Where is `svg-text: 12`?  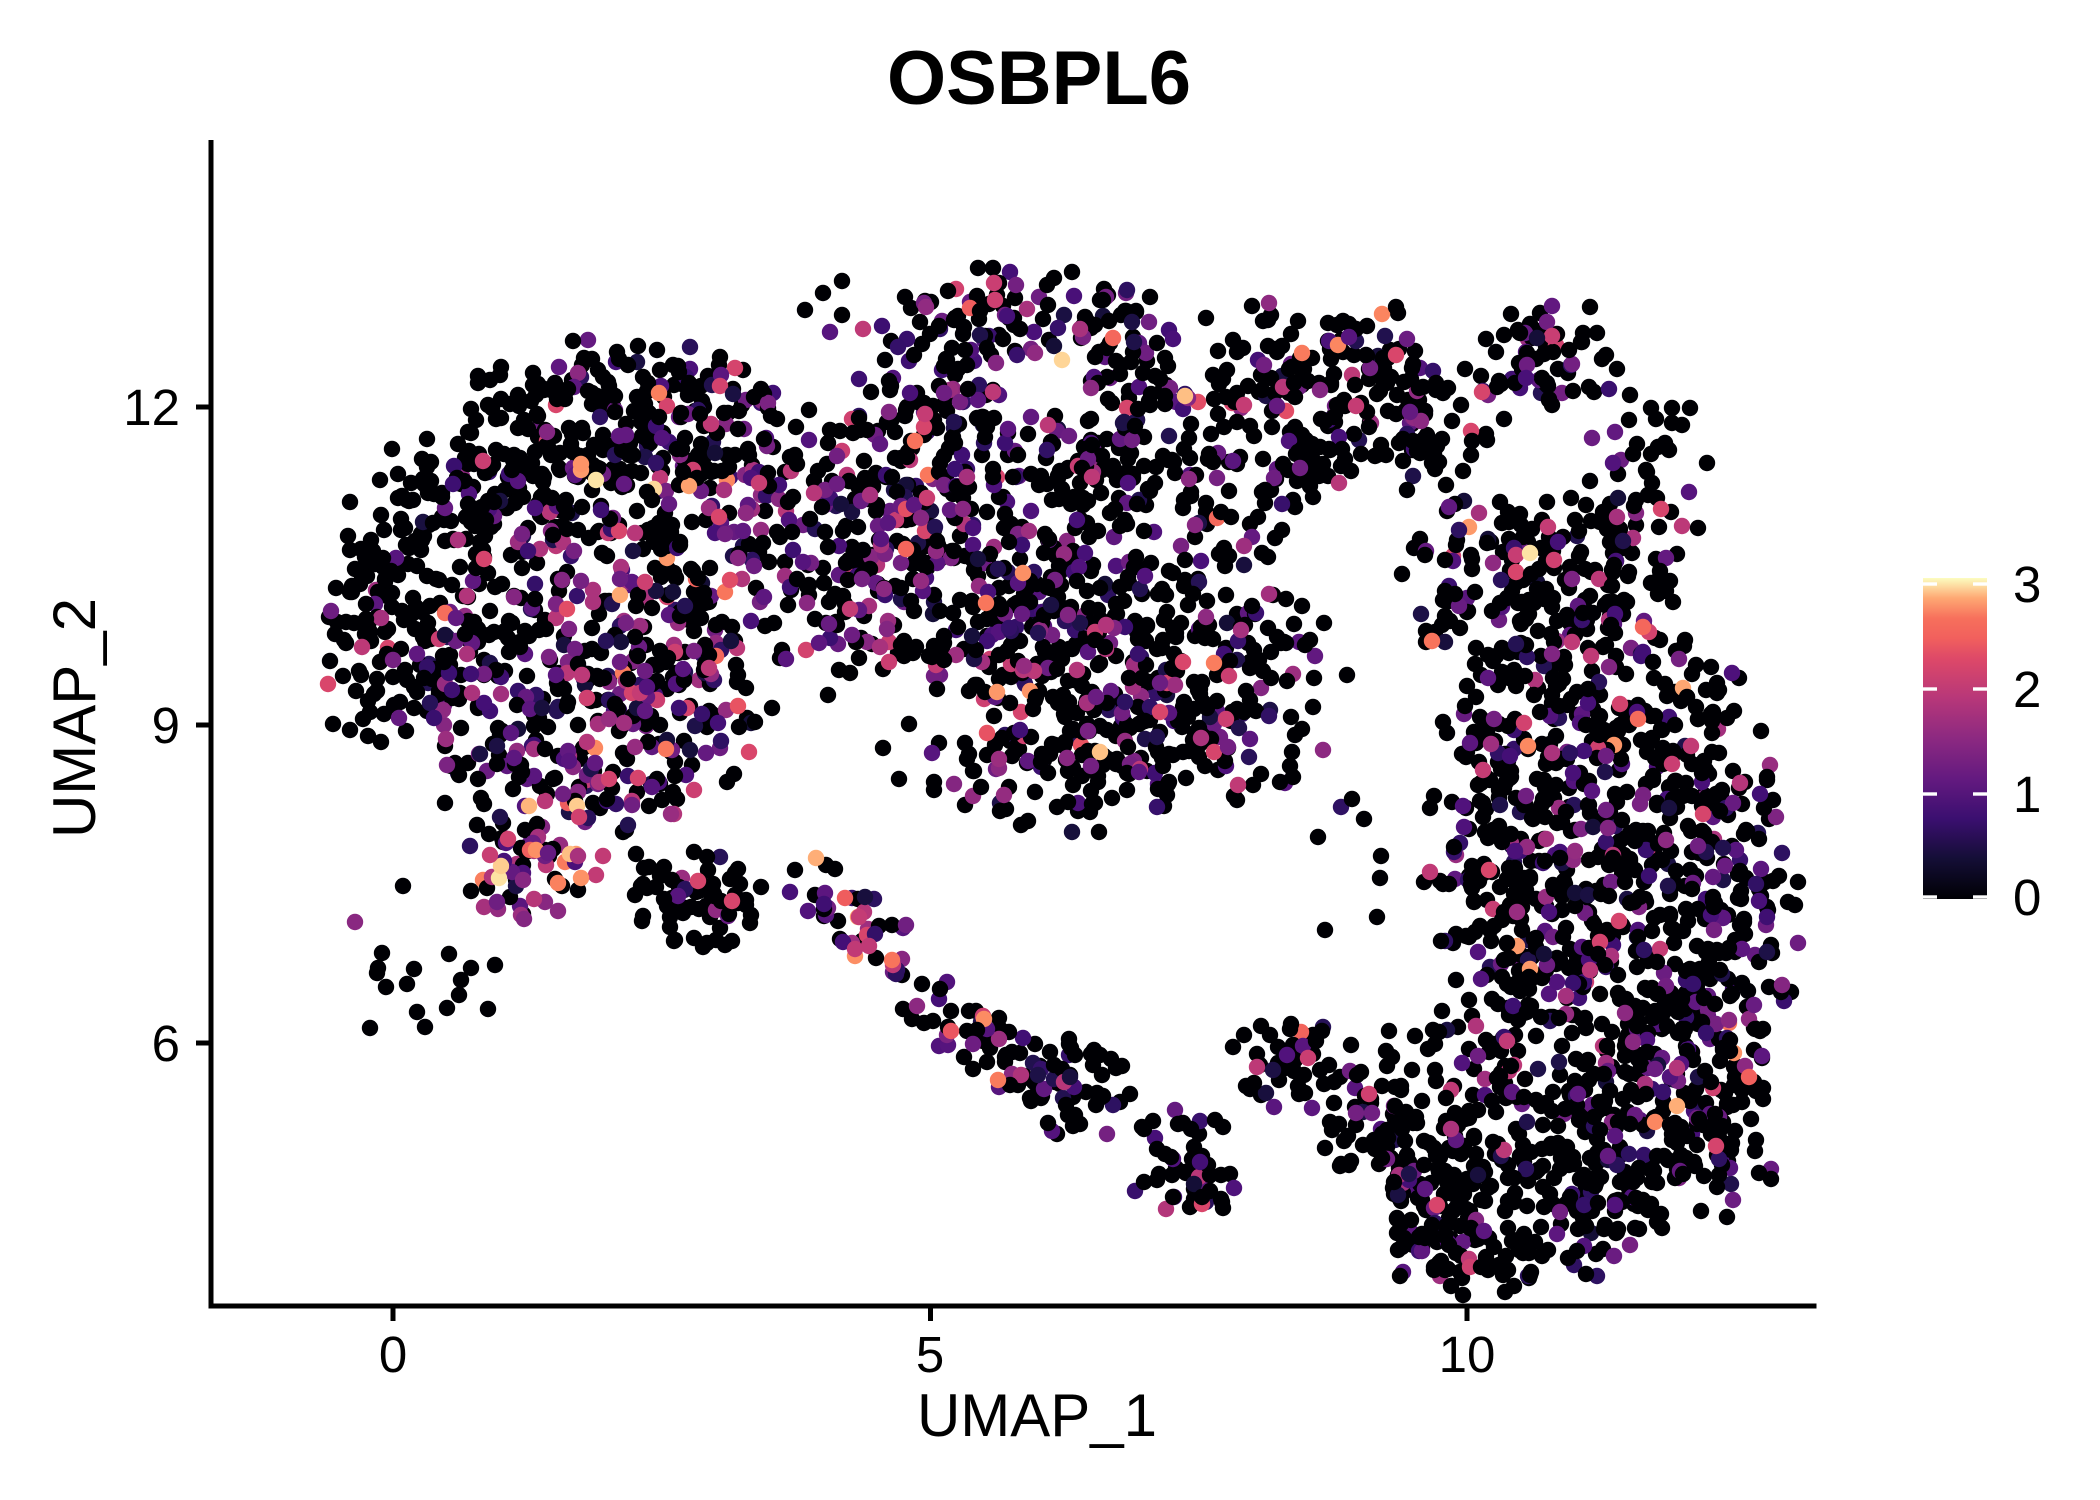 svg-text: 12 is located at coordinates (151, 407).